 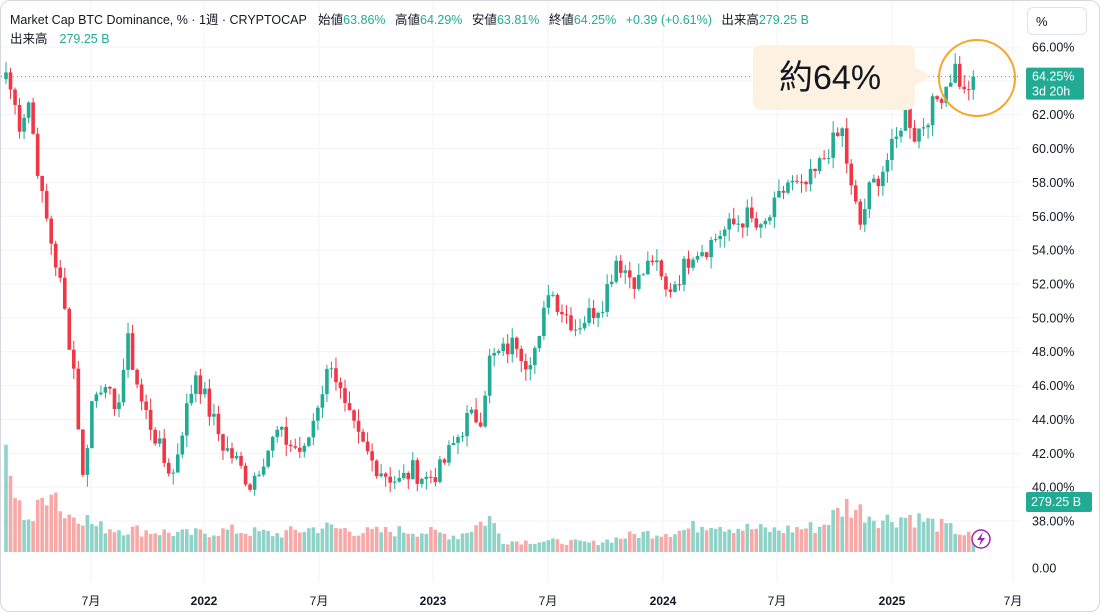 I want to click on volume-indicator-label: 出来高, so click(x=29, y=39).